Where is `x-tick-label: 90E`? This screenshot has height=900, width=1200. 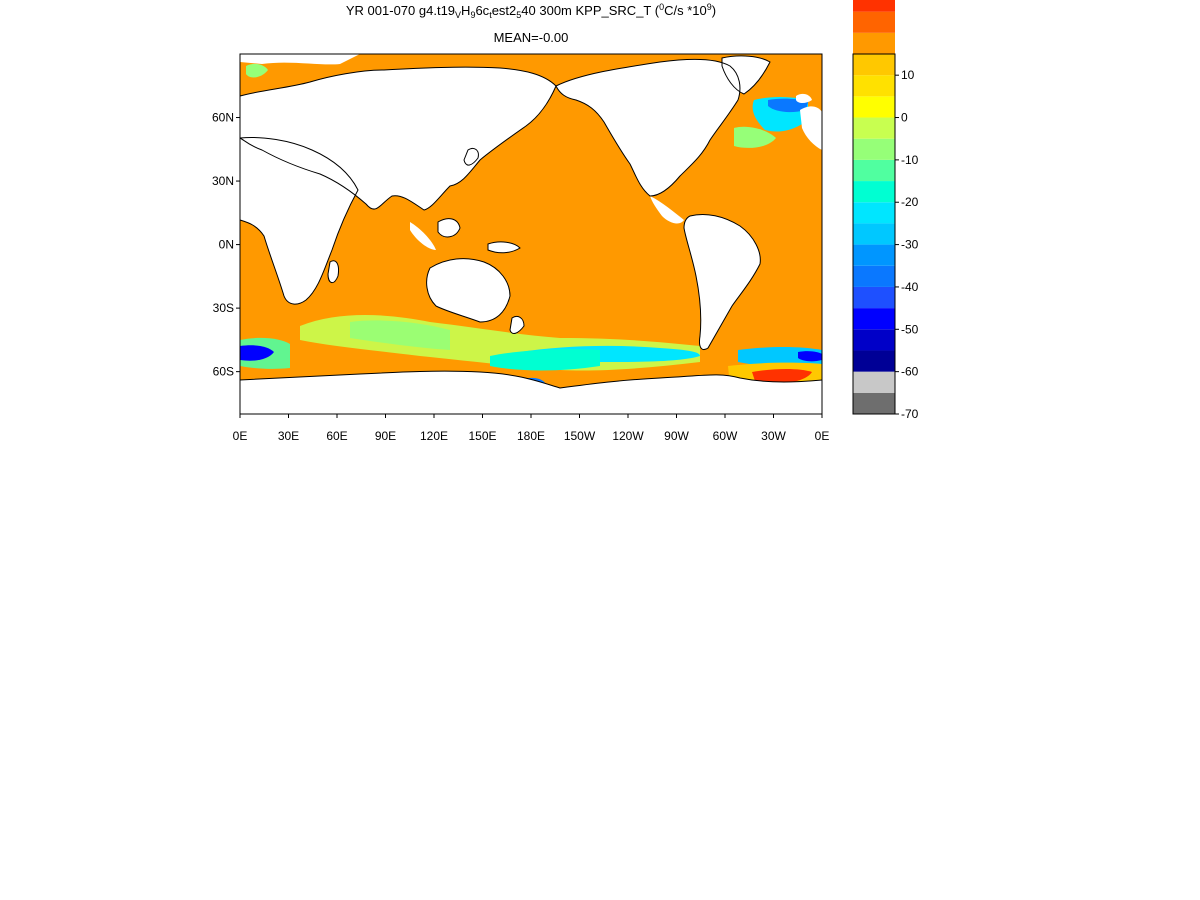
x-tick-label: 90E is located at coordinates (385, 436).